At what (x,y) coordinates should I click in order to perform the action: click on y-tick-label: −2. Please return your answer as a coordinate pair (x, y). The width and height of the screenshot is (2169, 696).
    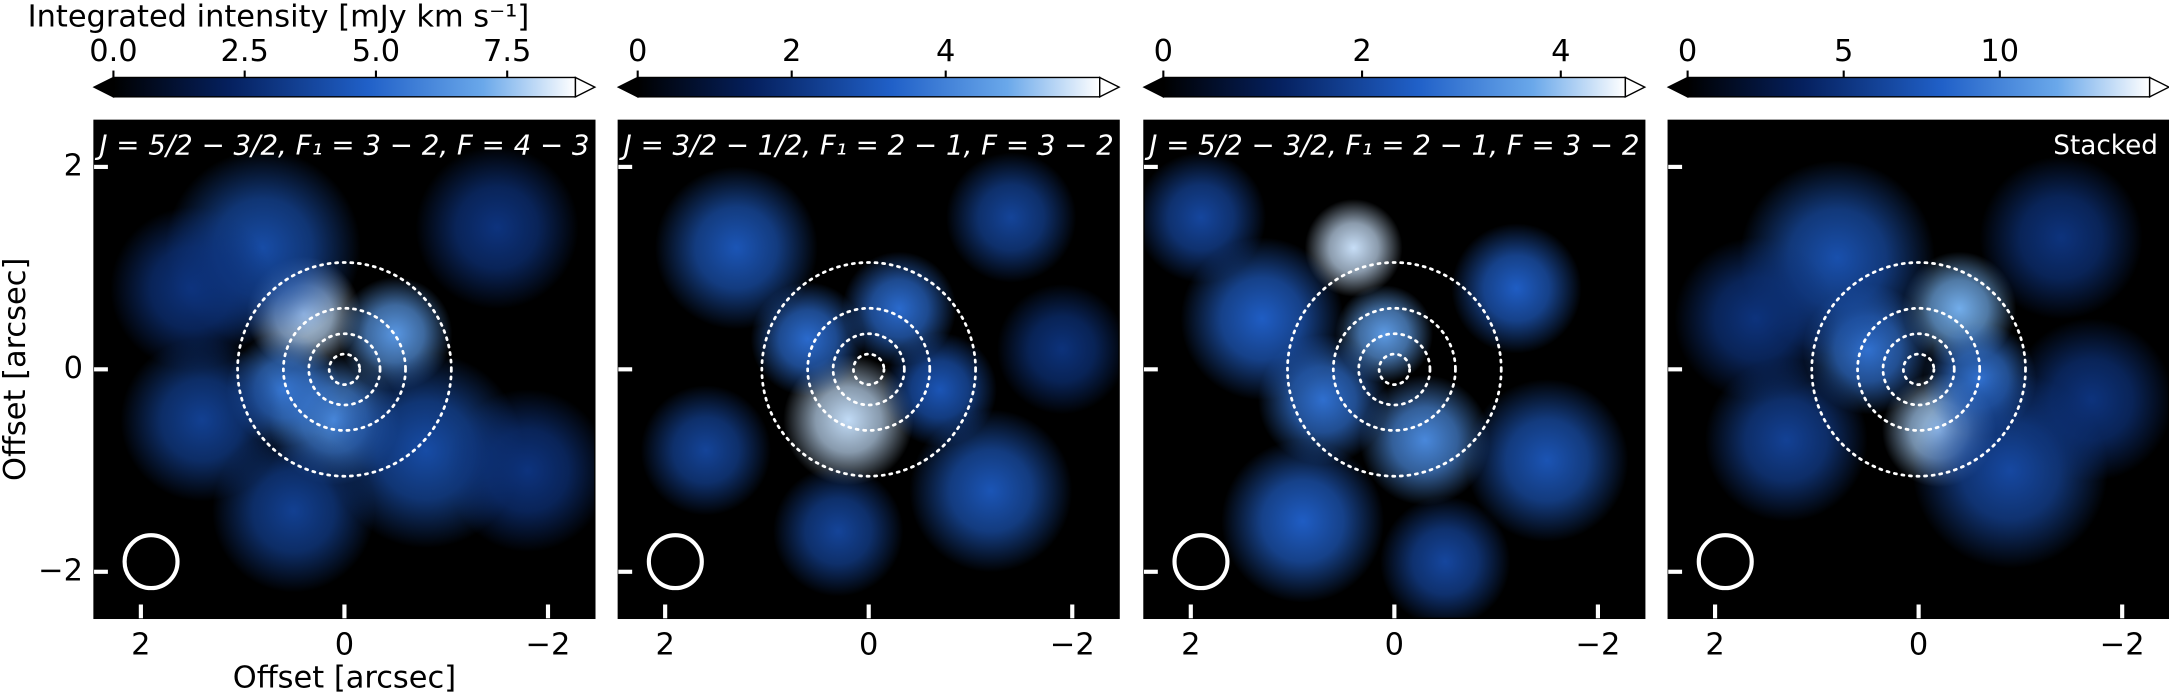
    Looking at the image, I should click on (60, 570).